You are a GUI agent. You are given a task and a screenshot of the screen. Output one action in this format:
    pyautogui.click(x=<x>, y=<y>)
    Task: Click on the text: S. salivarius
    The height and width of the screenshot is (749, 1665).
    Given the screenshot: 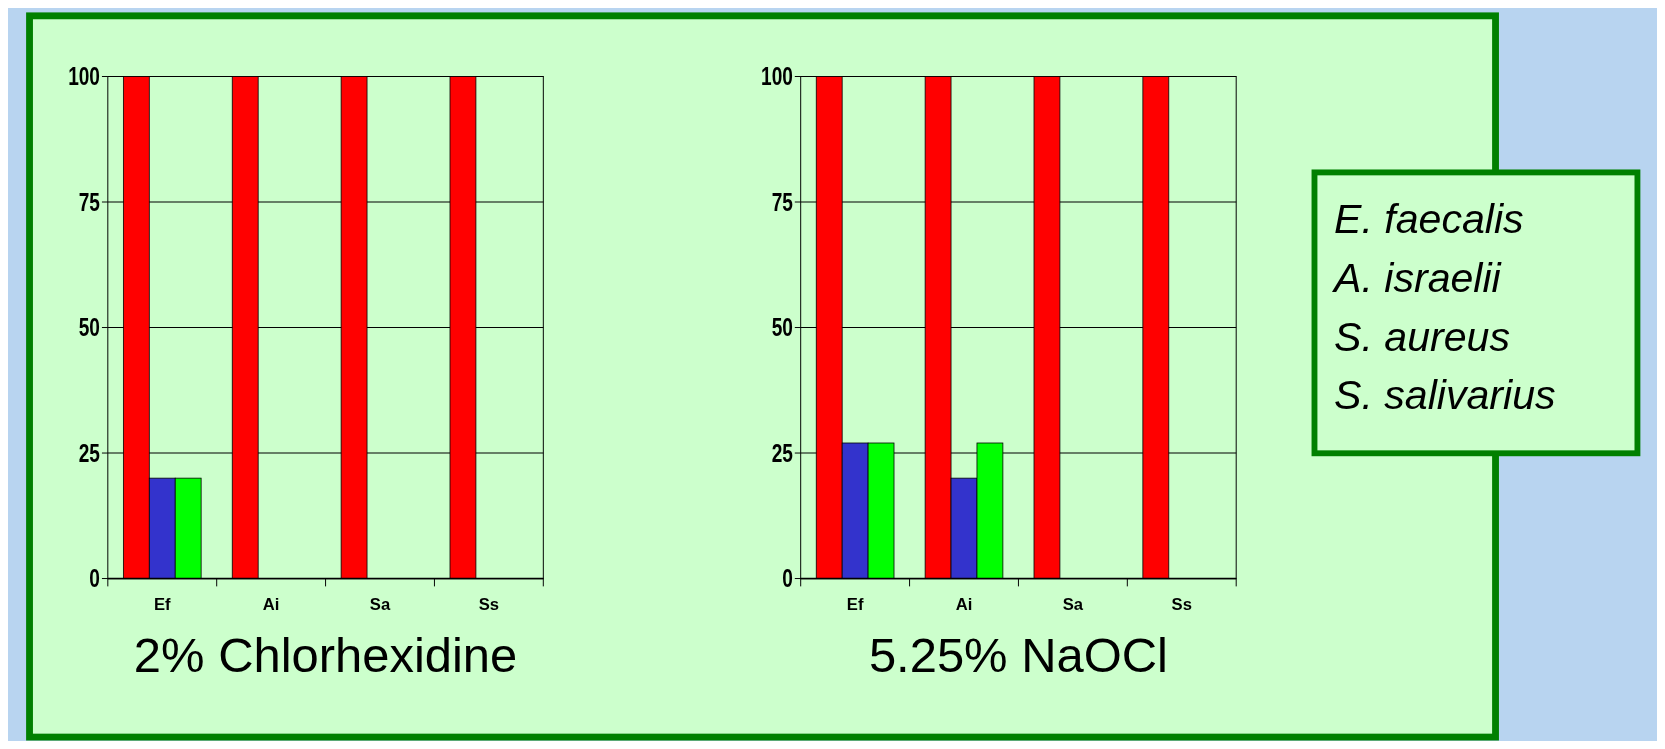 What is the action you would take?
    pyautogui.click(x=1445, y=395)
    